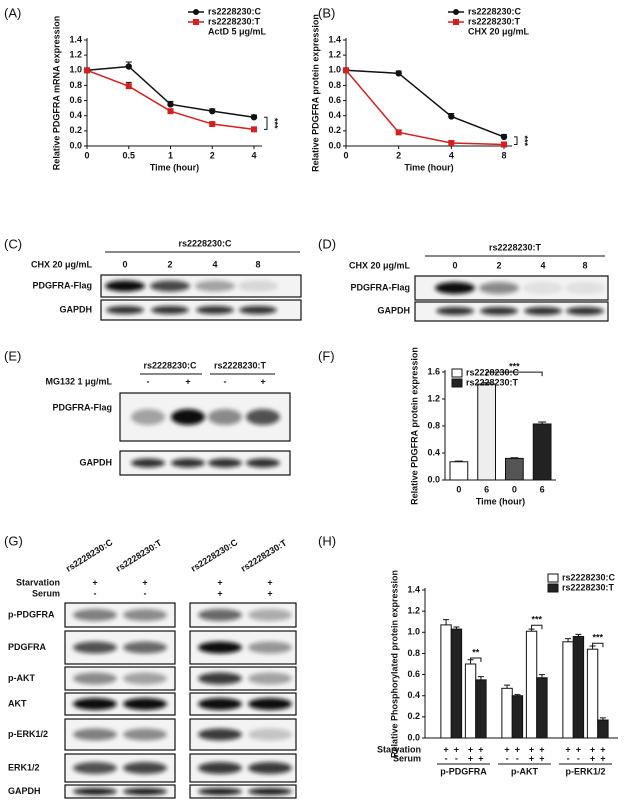 The width and height of the screenshot is (629, 804). What do you see at coordinates (28, 734) in the screenshot?
I see `row-label: p-ERK1/2` at bounding box center [28, 734].